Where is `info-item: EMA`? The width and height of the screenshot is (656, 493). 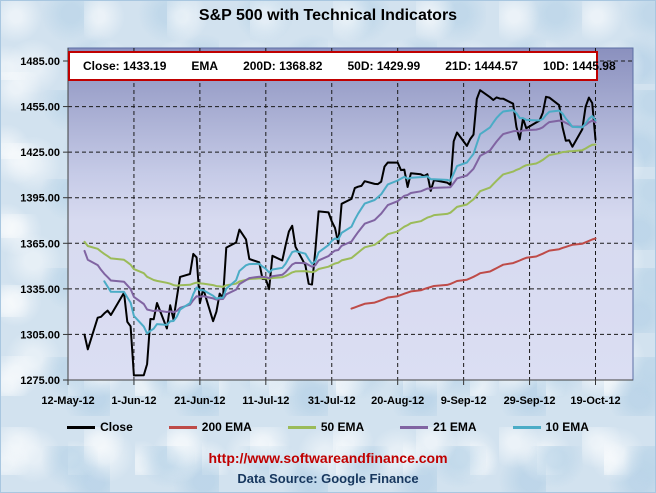
info-item: EMA is located at coordinates (205, 66).